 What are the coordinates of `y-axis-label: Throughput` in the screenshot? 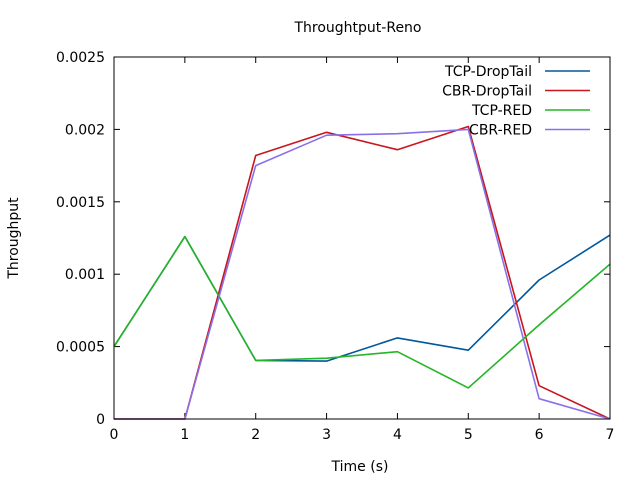 It's located at (14, 238).